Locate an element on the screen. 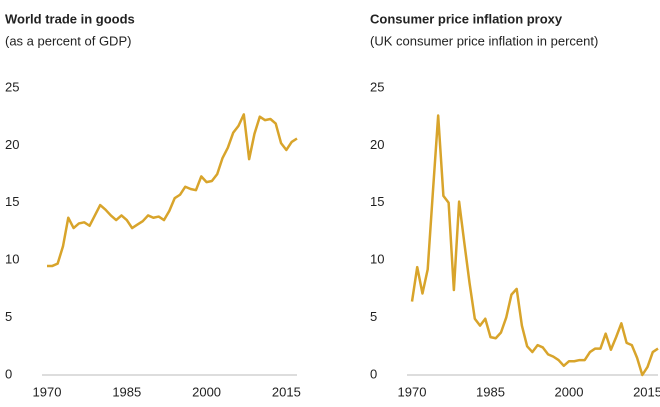  chart-subtitle: (as a percent of GDP) is located at coordinates (68, 40).